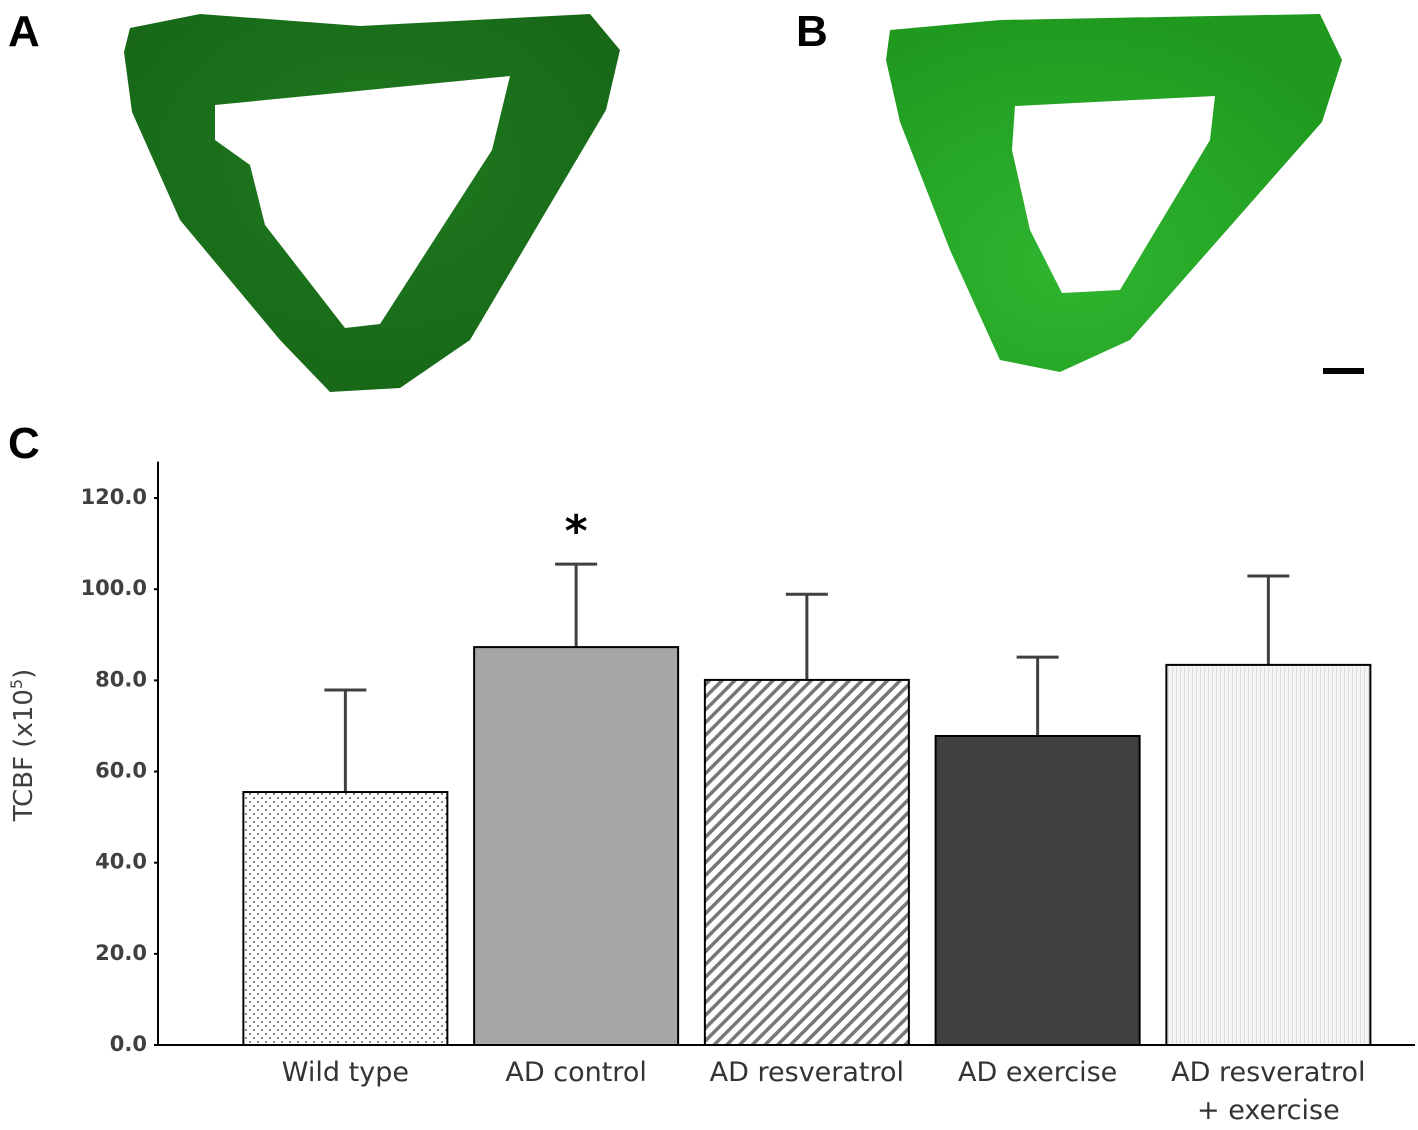  I want to click on annotation: *, so click(576, 531).